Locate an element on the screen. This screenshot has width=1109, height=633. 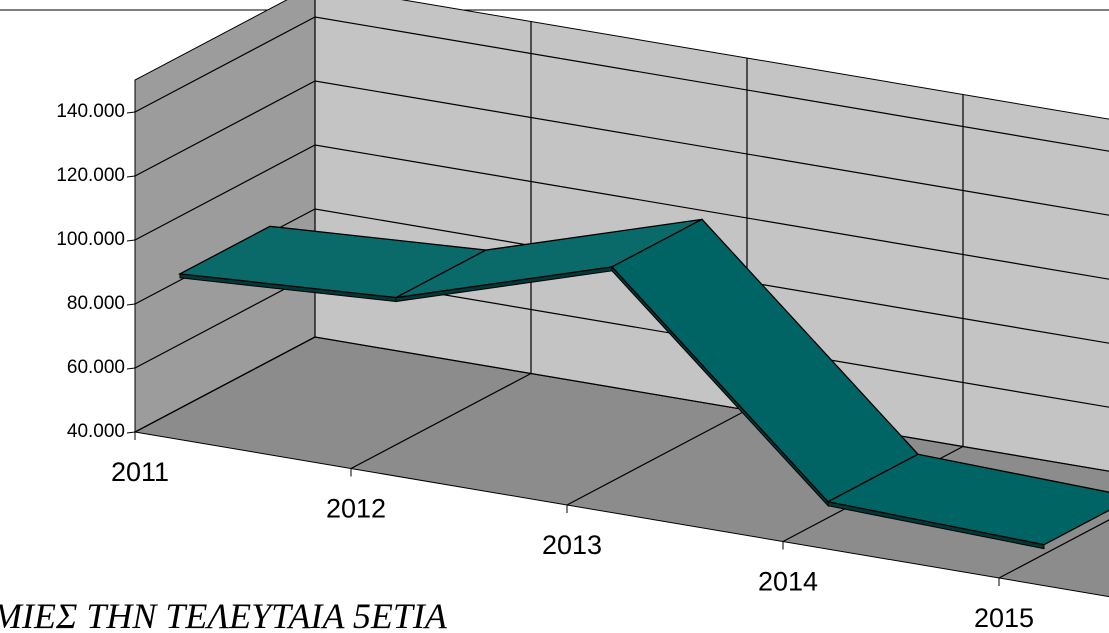
x-tick-label: 2012 is located at coordinates (356, 509).